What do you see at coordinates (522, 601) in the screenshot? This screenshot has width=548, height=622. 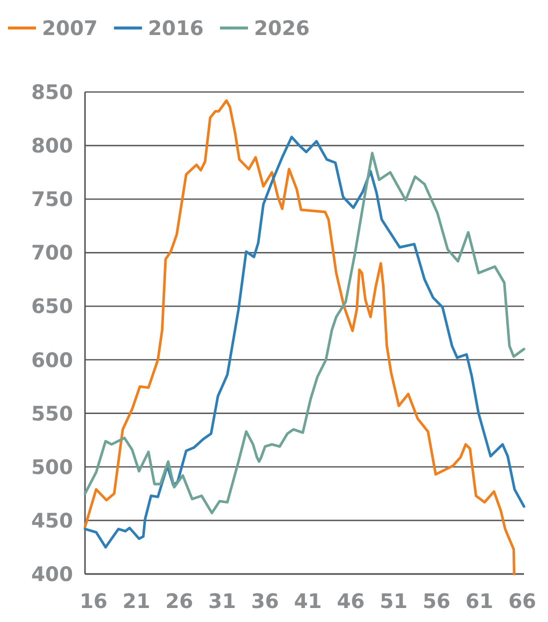 I see `x-tick-label: 66` at bounding box center [522, 601].